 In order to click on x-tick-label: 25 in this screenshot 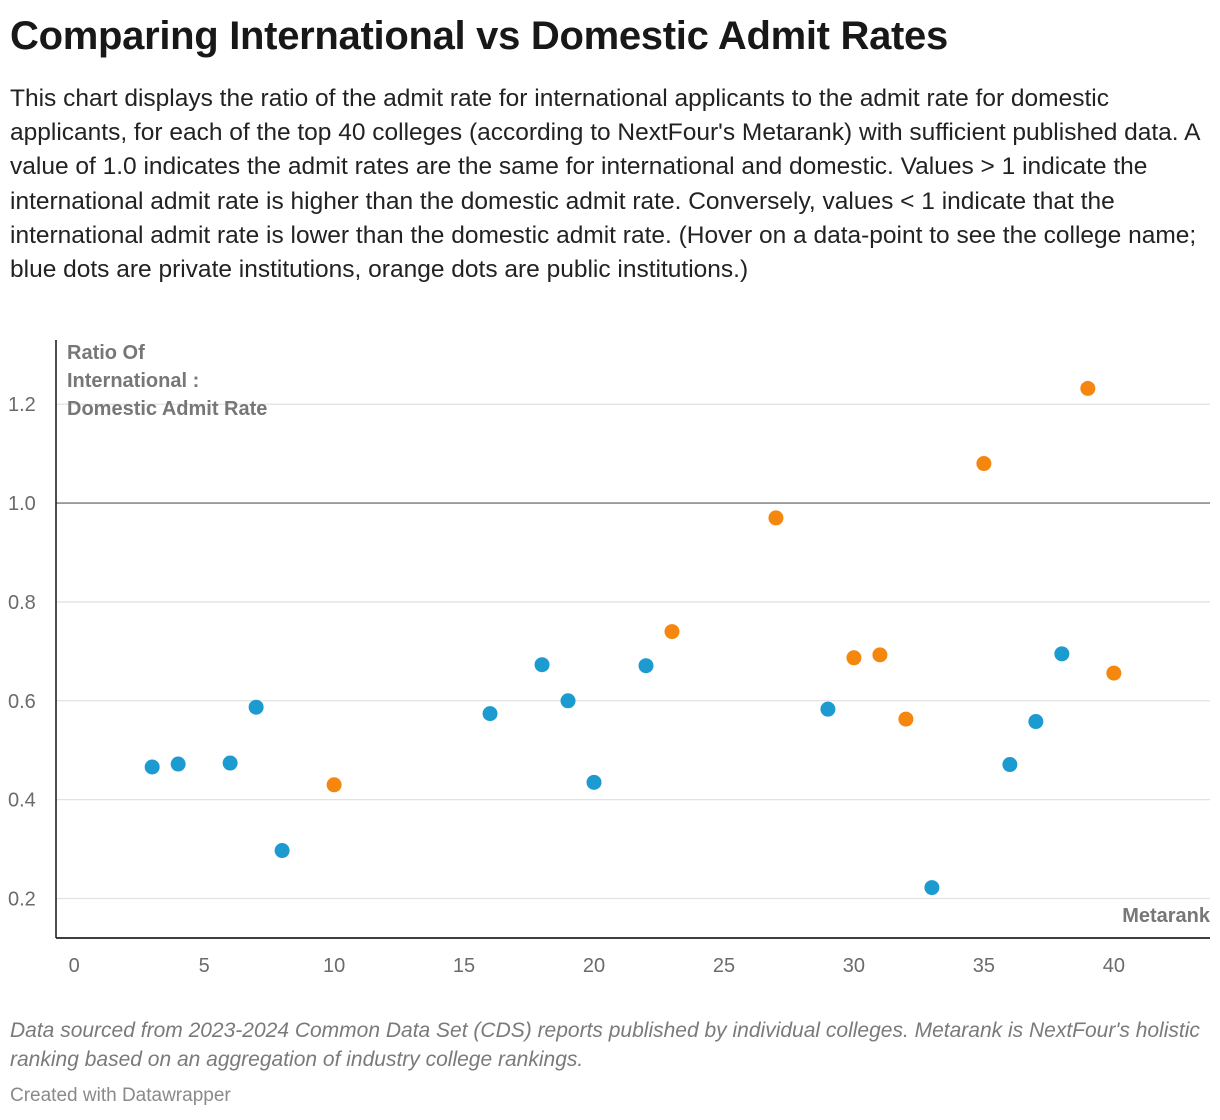, I will do `click(724, 966)`.